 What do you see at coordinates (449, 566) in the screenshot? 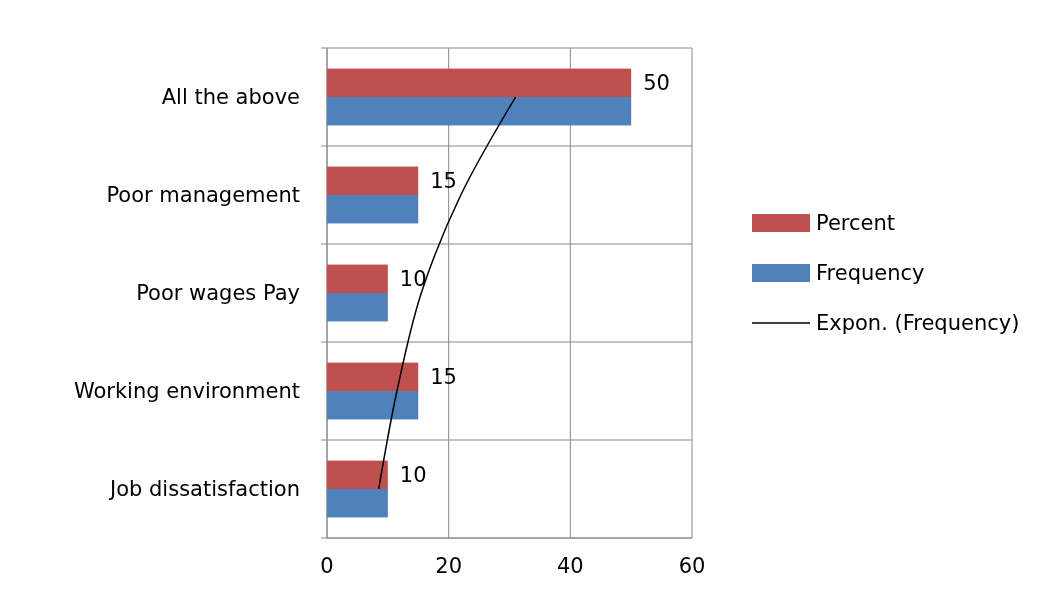
I see `x-tick-label: 20` at bounding box center [449, 566].